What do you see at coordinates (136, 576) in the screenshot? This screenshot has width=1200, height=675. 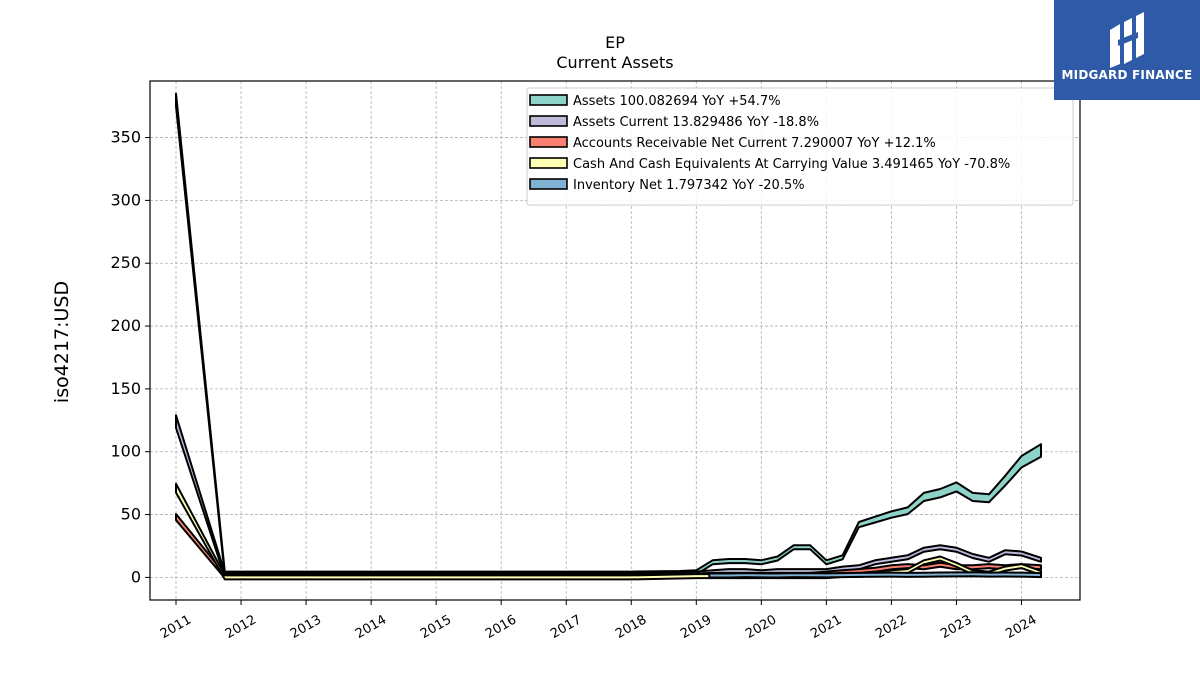 I see `y-tick-label: 0` at bounding box center [136, 576].